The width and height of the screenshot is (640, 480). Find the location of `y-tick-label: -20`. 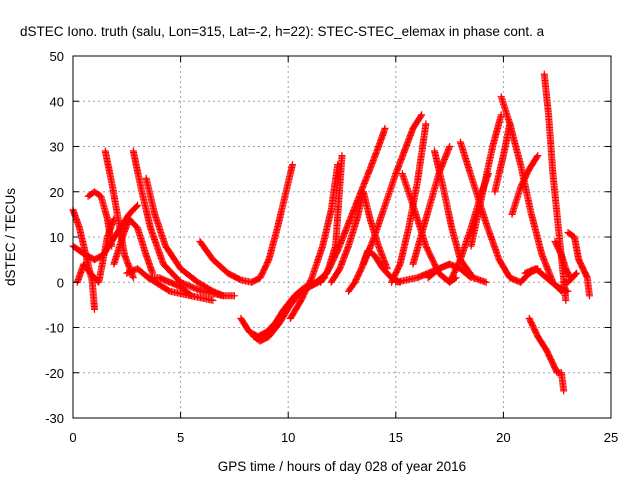

y-tick-label: -20 is located at coordinates (54, 373).